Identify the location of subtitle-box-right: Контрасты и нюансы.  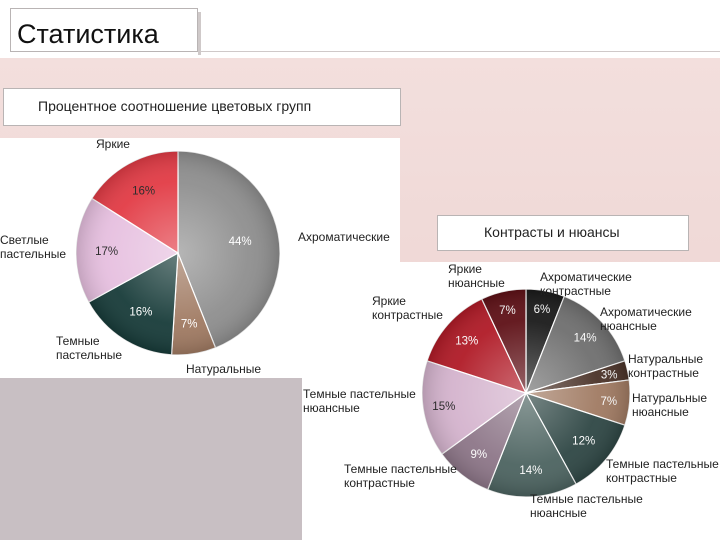
(563, 233).